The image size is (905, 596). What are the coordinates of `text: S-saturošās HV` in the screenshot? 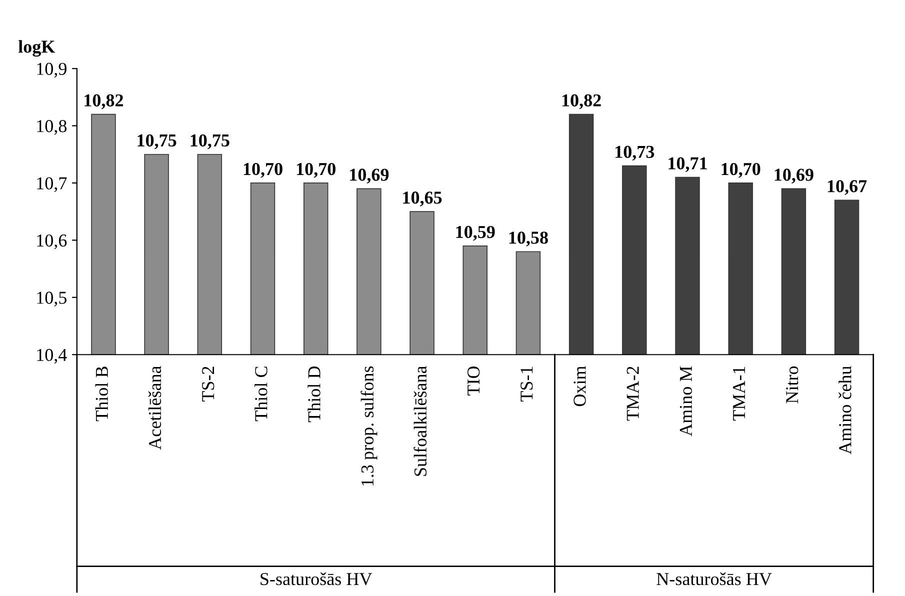 It's located at (316, 579).